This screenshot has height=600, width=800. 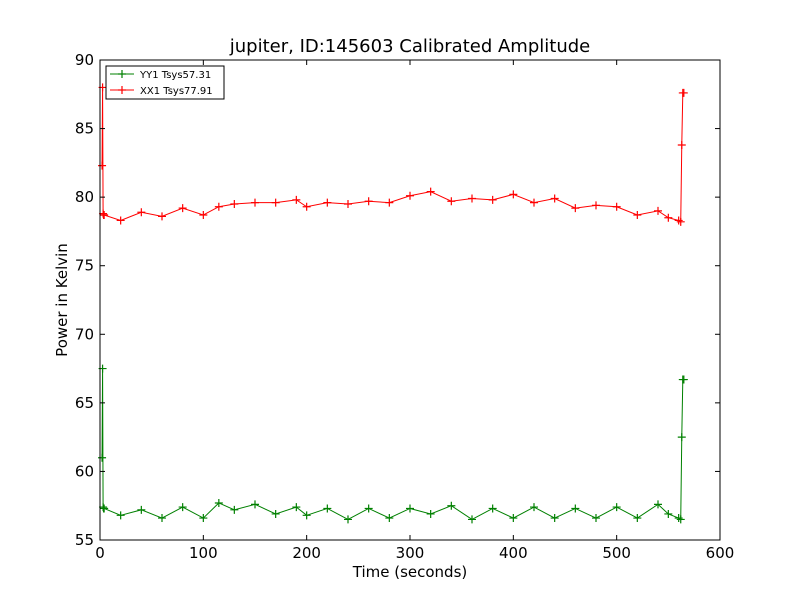 I want to click on legend: YY1 Tsys57.31 XX1 Tsys77.91, so click(x=165, y=82).